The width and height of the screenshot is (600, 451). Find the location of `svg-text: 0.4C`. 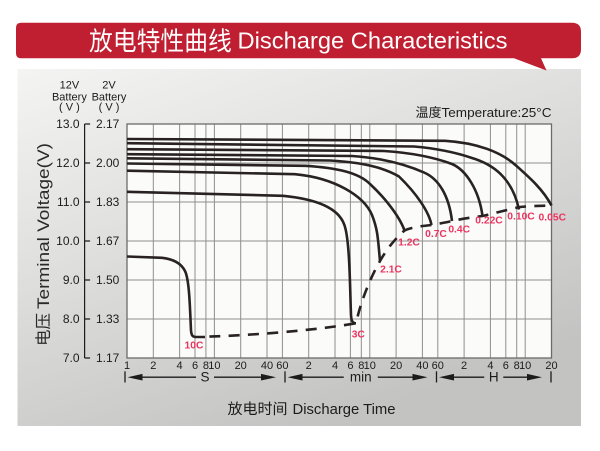

svg-text: 0.4C is located at coordinates (459, 230).